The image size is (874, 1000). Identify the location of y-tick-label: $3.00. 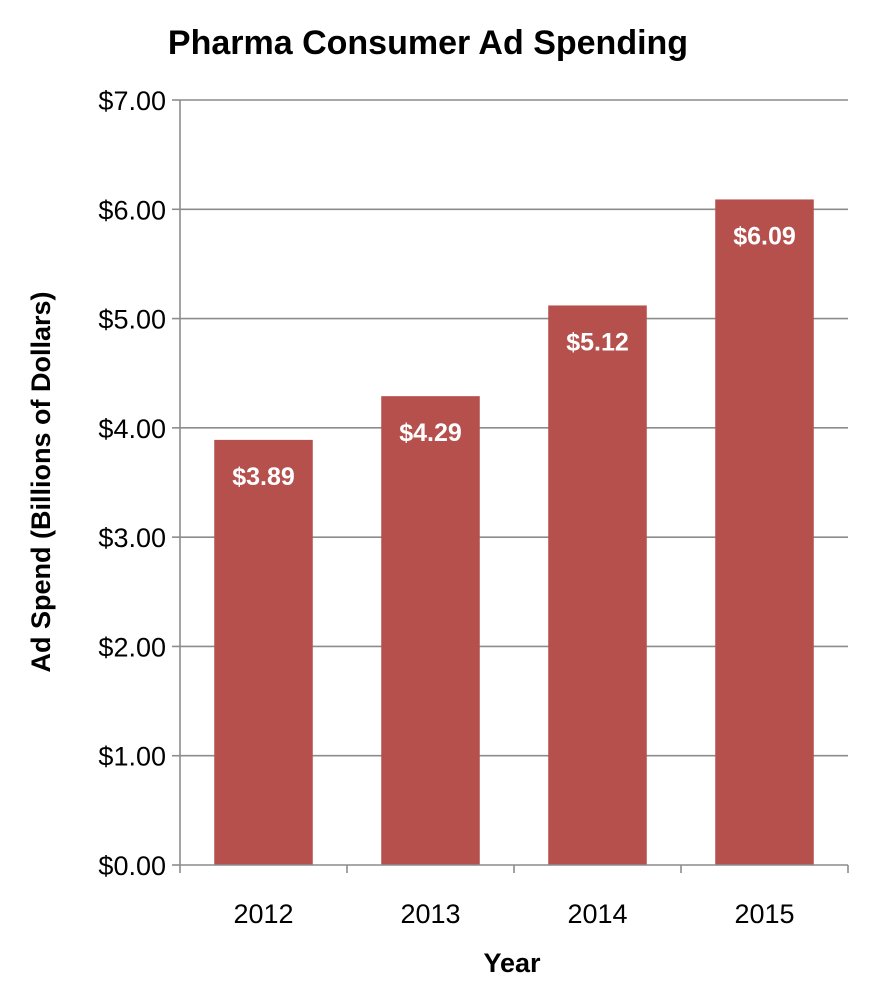
(132, 538).